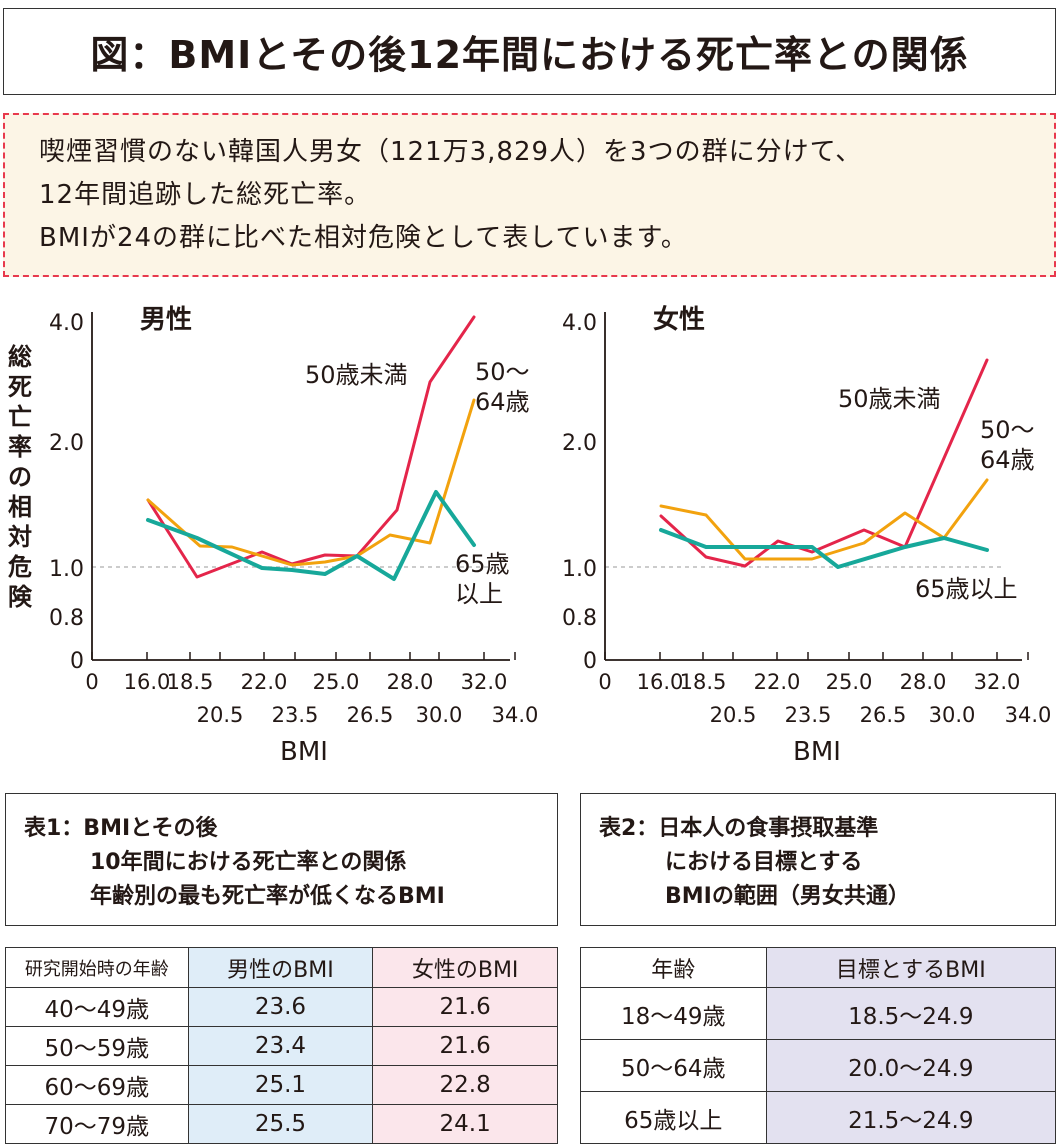 The height and width of the screenshot is (1148, 1061). Describe the element at coordinates (304, 752) in the screenshot. I see `x-axis-label: BMI` at that location.